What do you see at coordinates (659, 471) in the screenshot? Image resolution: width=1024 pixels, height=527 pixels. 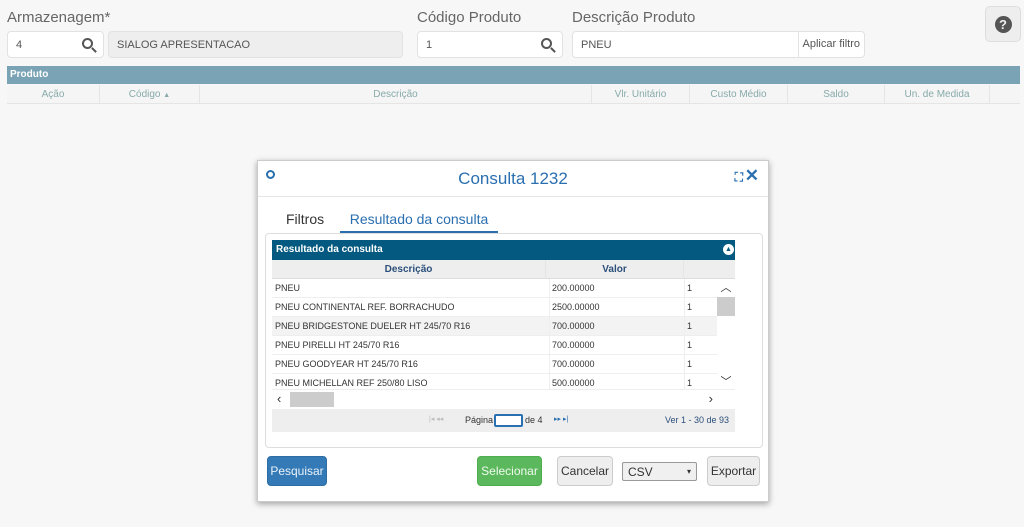 I see `format-select: CSV ▾` at bounding box center [659, 471].